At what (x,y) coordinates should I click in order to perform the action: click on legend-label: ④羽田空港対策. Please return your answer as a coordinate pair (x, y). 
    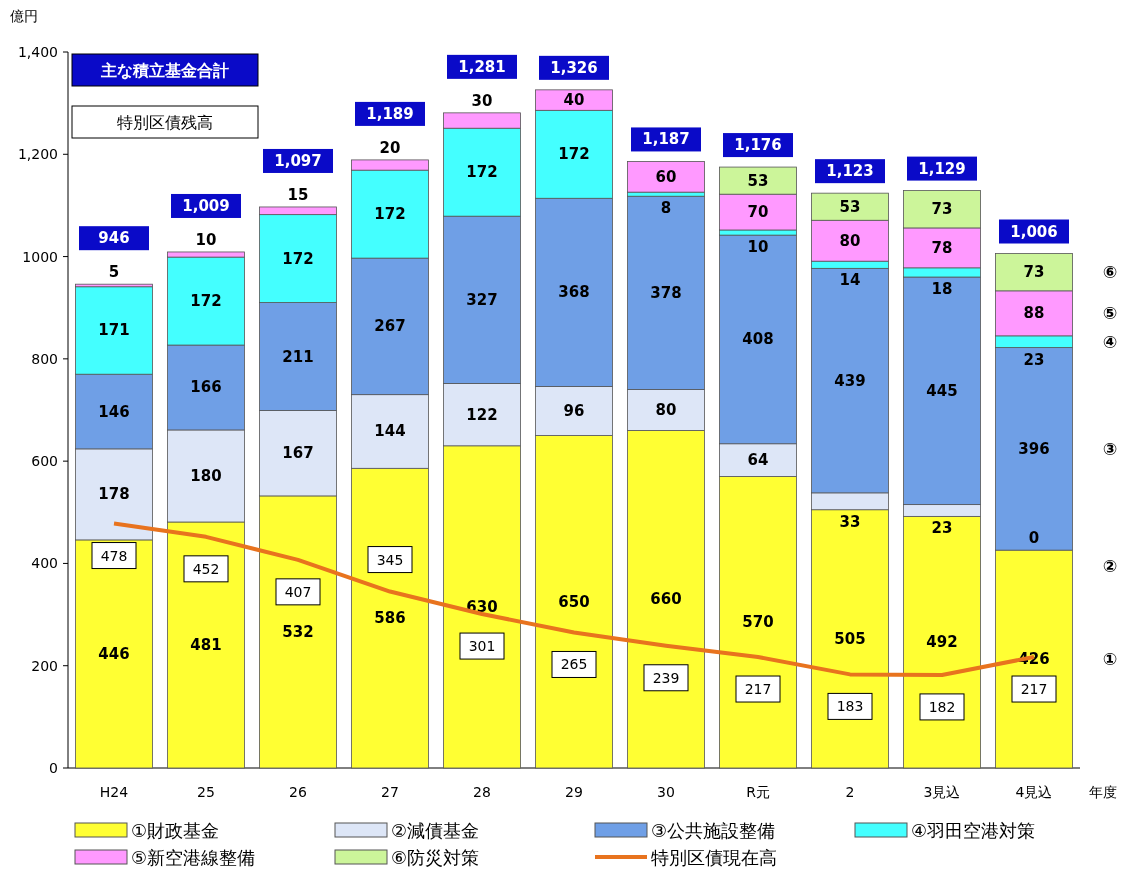
    Looking at the image, I should click on (973, 830).